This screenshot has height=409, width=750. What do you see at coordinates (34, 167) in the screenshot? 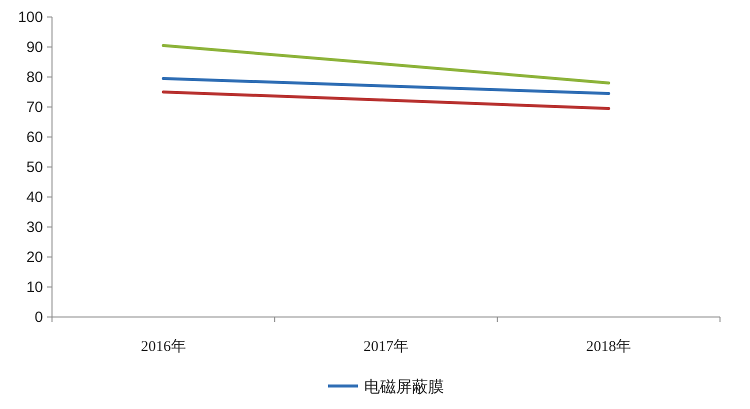
I see `y-tick-label: 50` at bounding box center [34, 167].